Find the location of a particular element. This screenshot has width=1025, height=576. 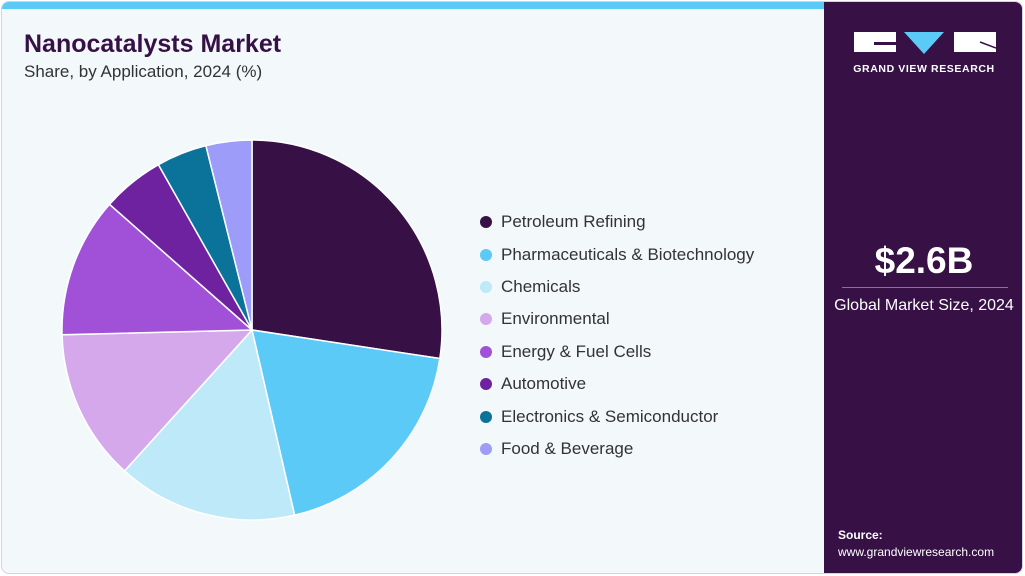

legend-label: Pharmaceuticals & Biotechnology is located at coordinates (628, 254).